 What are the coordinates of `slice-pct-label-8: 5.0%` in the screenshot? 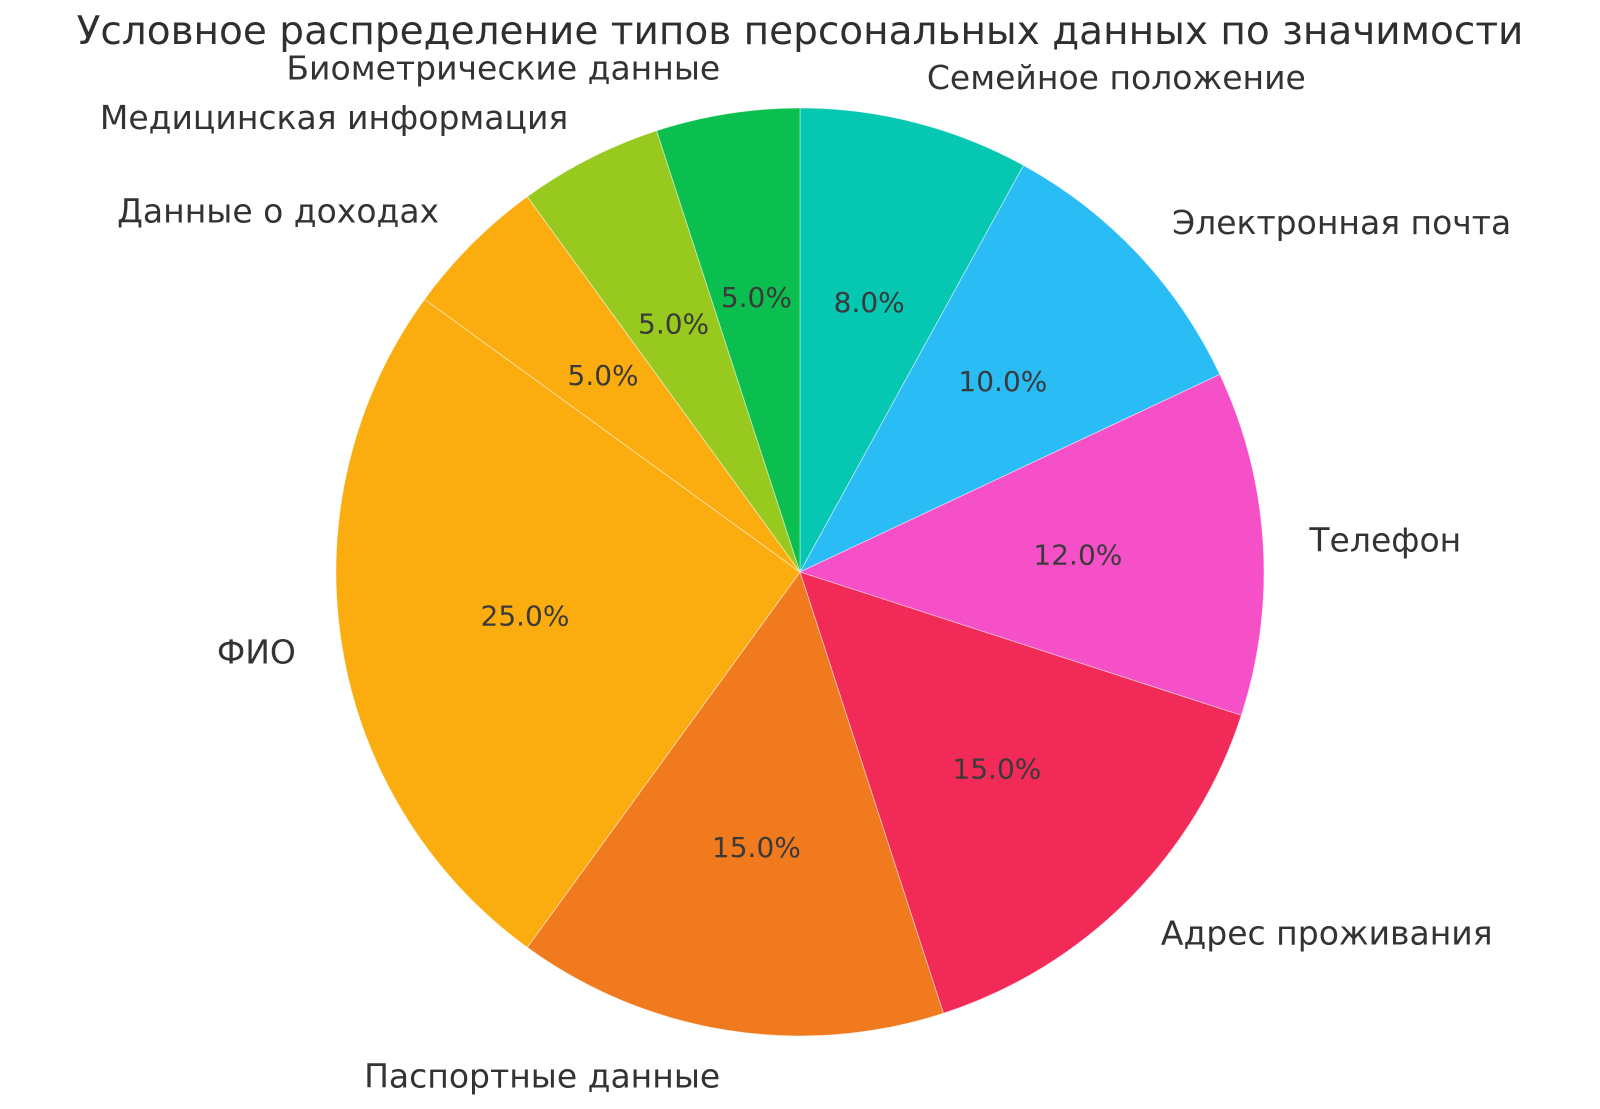 It's located at (756, 297).